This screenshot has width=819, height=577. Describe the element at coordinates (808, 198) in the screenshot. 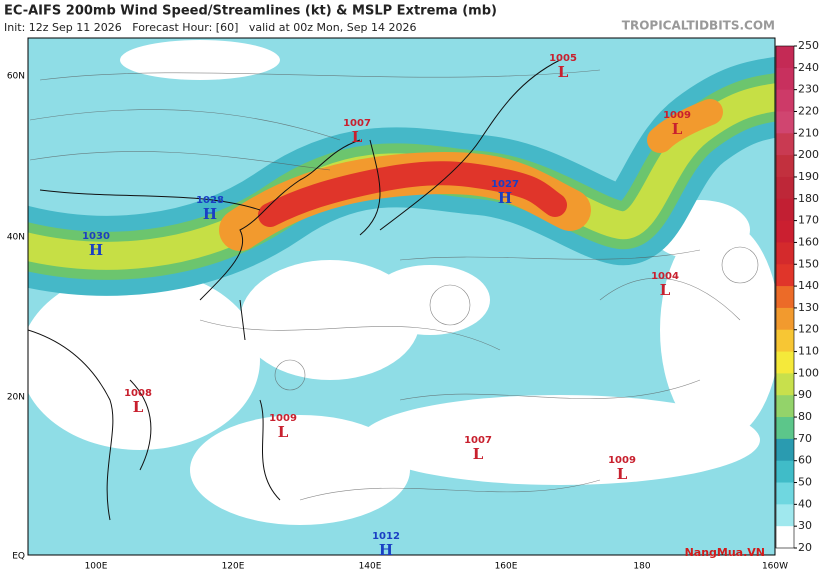

I see `colorbar-label: 180` at that location.